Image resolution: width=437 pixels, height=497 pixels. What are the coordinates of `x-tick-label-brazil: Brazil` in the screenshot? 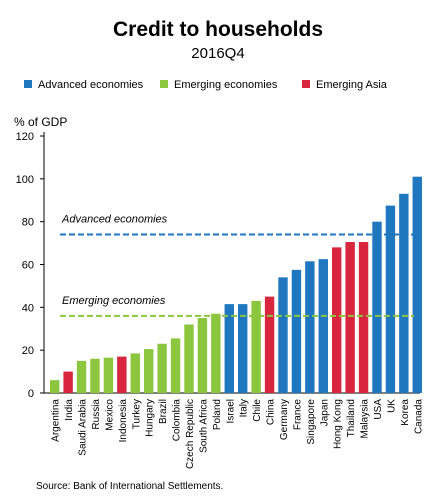 It's located at (163, 411).